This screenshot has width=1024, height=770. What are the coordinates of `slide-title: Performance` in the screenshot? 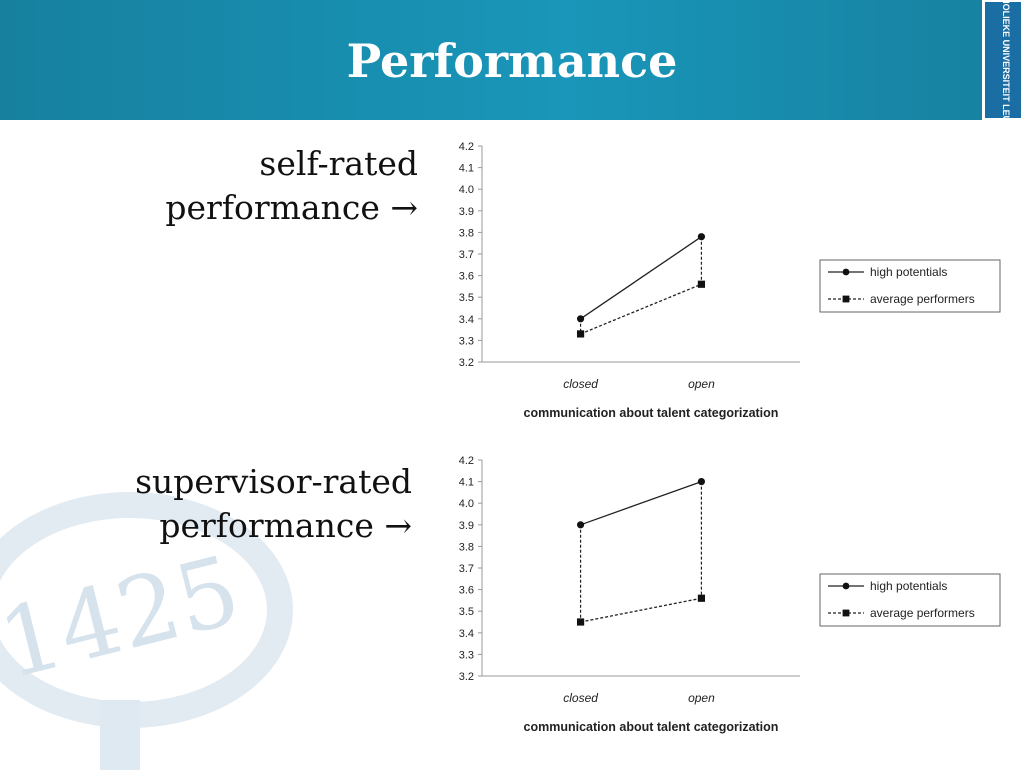 It's located at (512, 61).